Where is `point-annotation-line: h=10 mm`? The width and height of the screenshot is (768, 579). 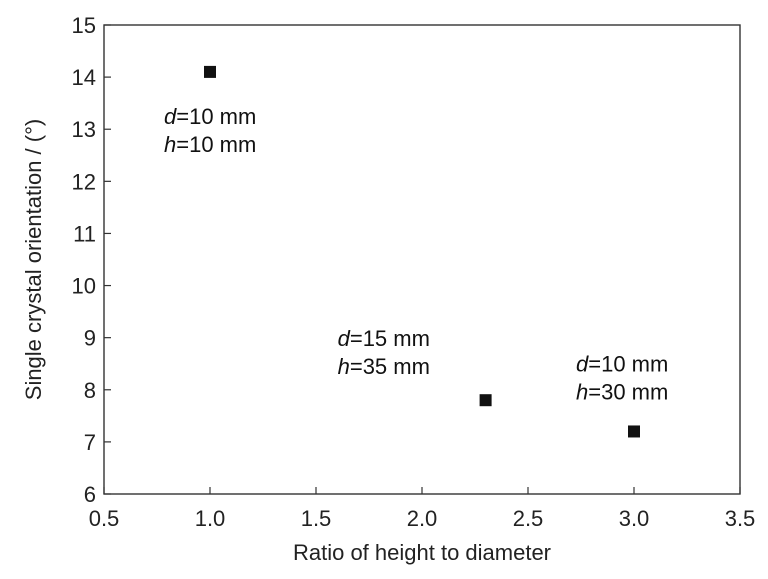
point-annotation-line: h=10 mm is located at coordinates (210, 144).